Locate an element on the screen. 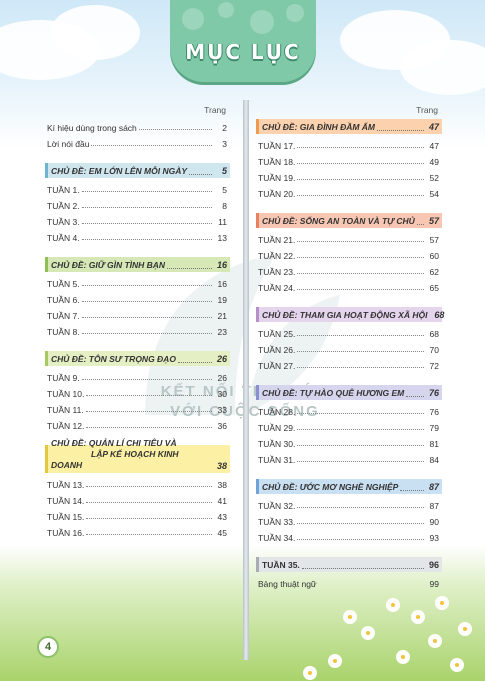  title-banner: MỤC LỤC is located at coordinates (243, 41).